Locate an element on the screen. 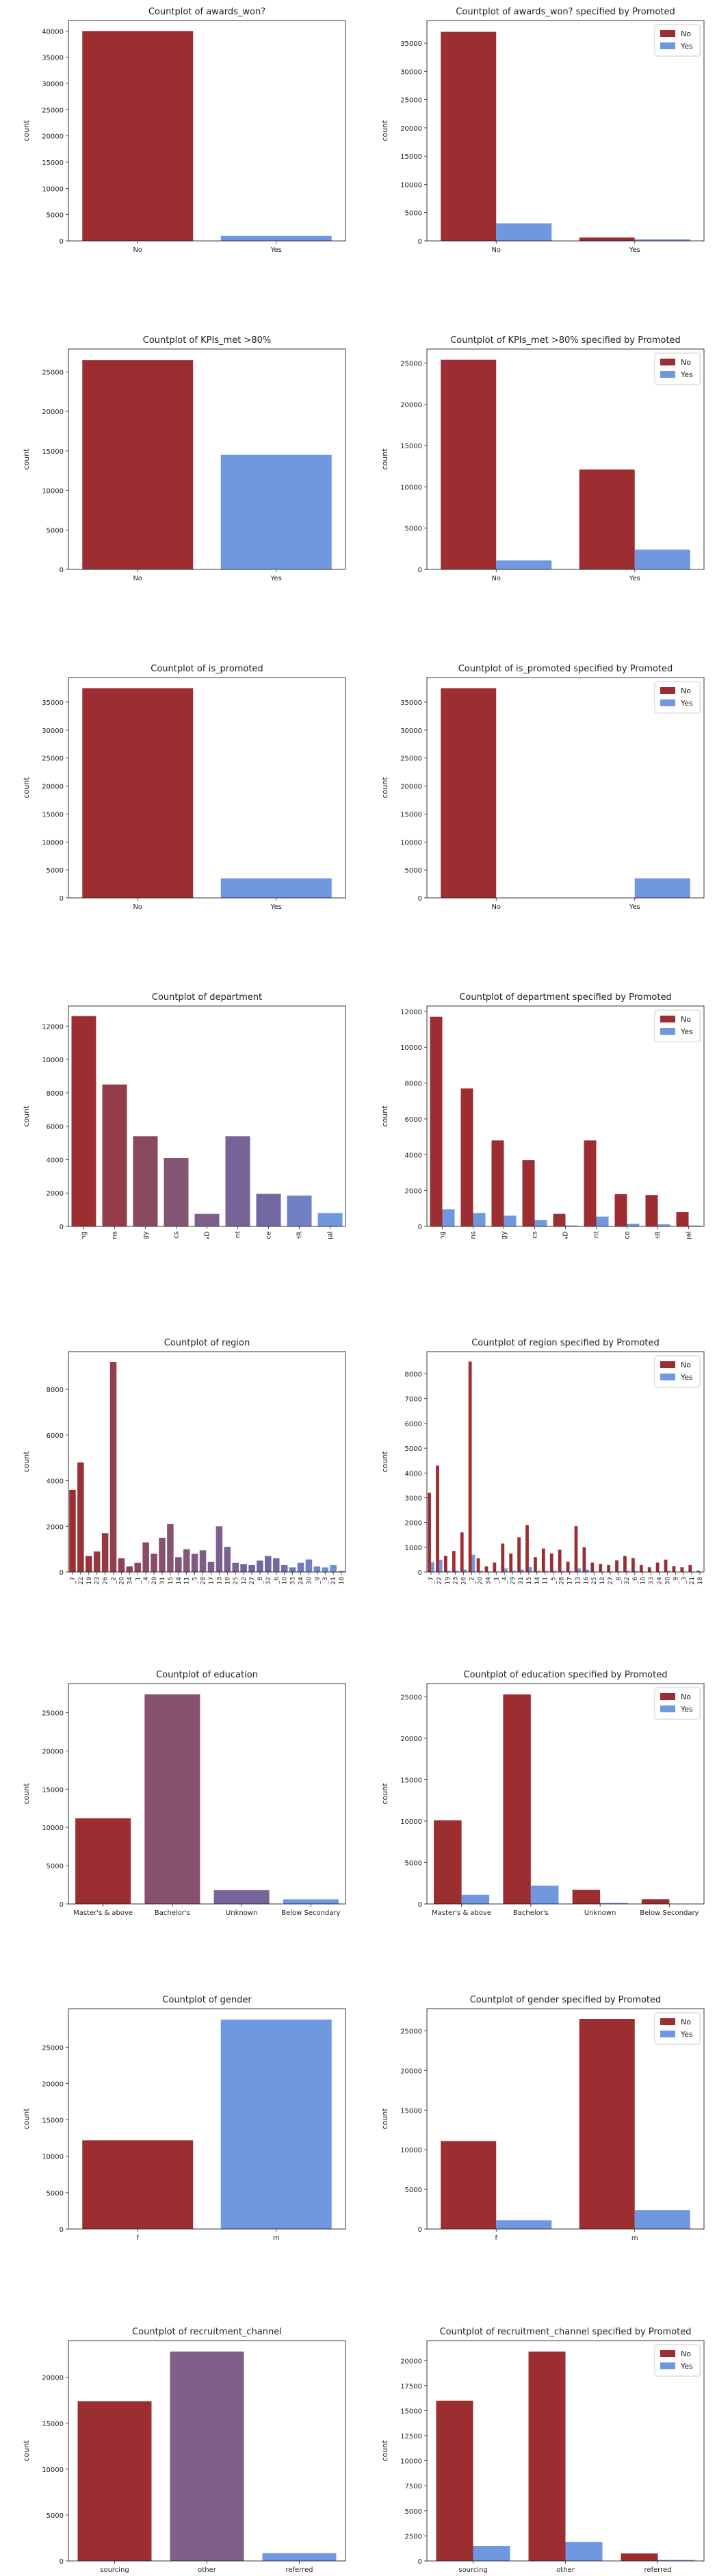 This screenshot has width=717, height=2576. bar-no-referred is located at coordinates (639, 2557).